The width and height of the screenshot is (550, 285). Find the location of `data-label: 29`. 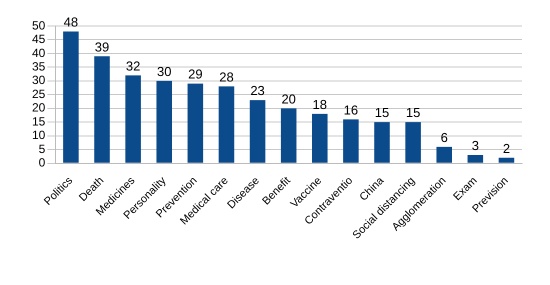

data-label: 29 is located at coordinates (195, 74).